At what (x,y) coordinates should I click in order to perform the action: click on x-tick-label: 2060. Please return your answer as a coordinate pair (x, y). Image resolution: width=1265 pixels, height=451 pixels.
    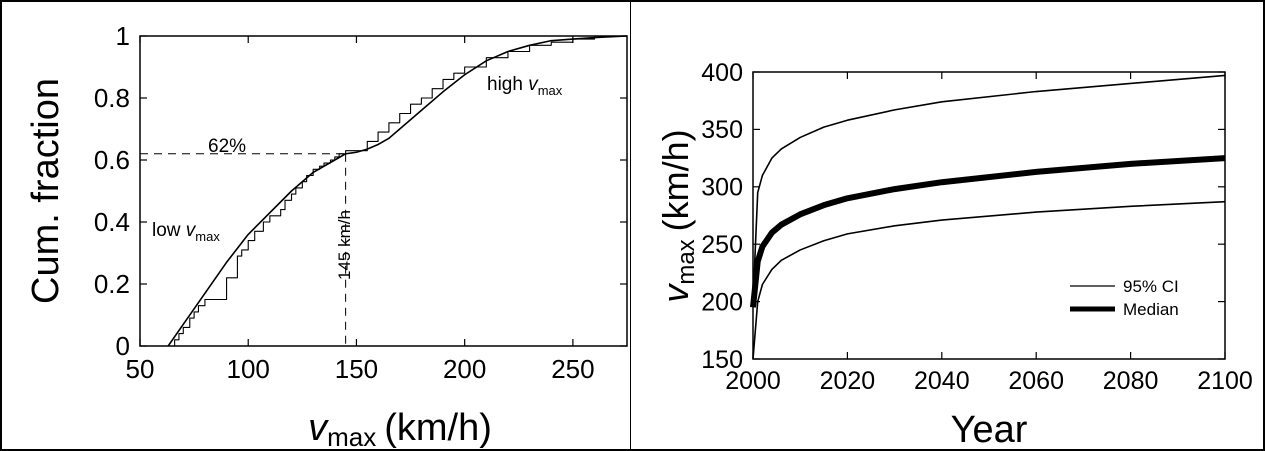
    Looking at the image, I should click on (1036, 381).